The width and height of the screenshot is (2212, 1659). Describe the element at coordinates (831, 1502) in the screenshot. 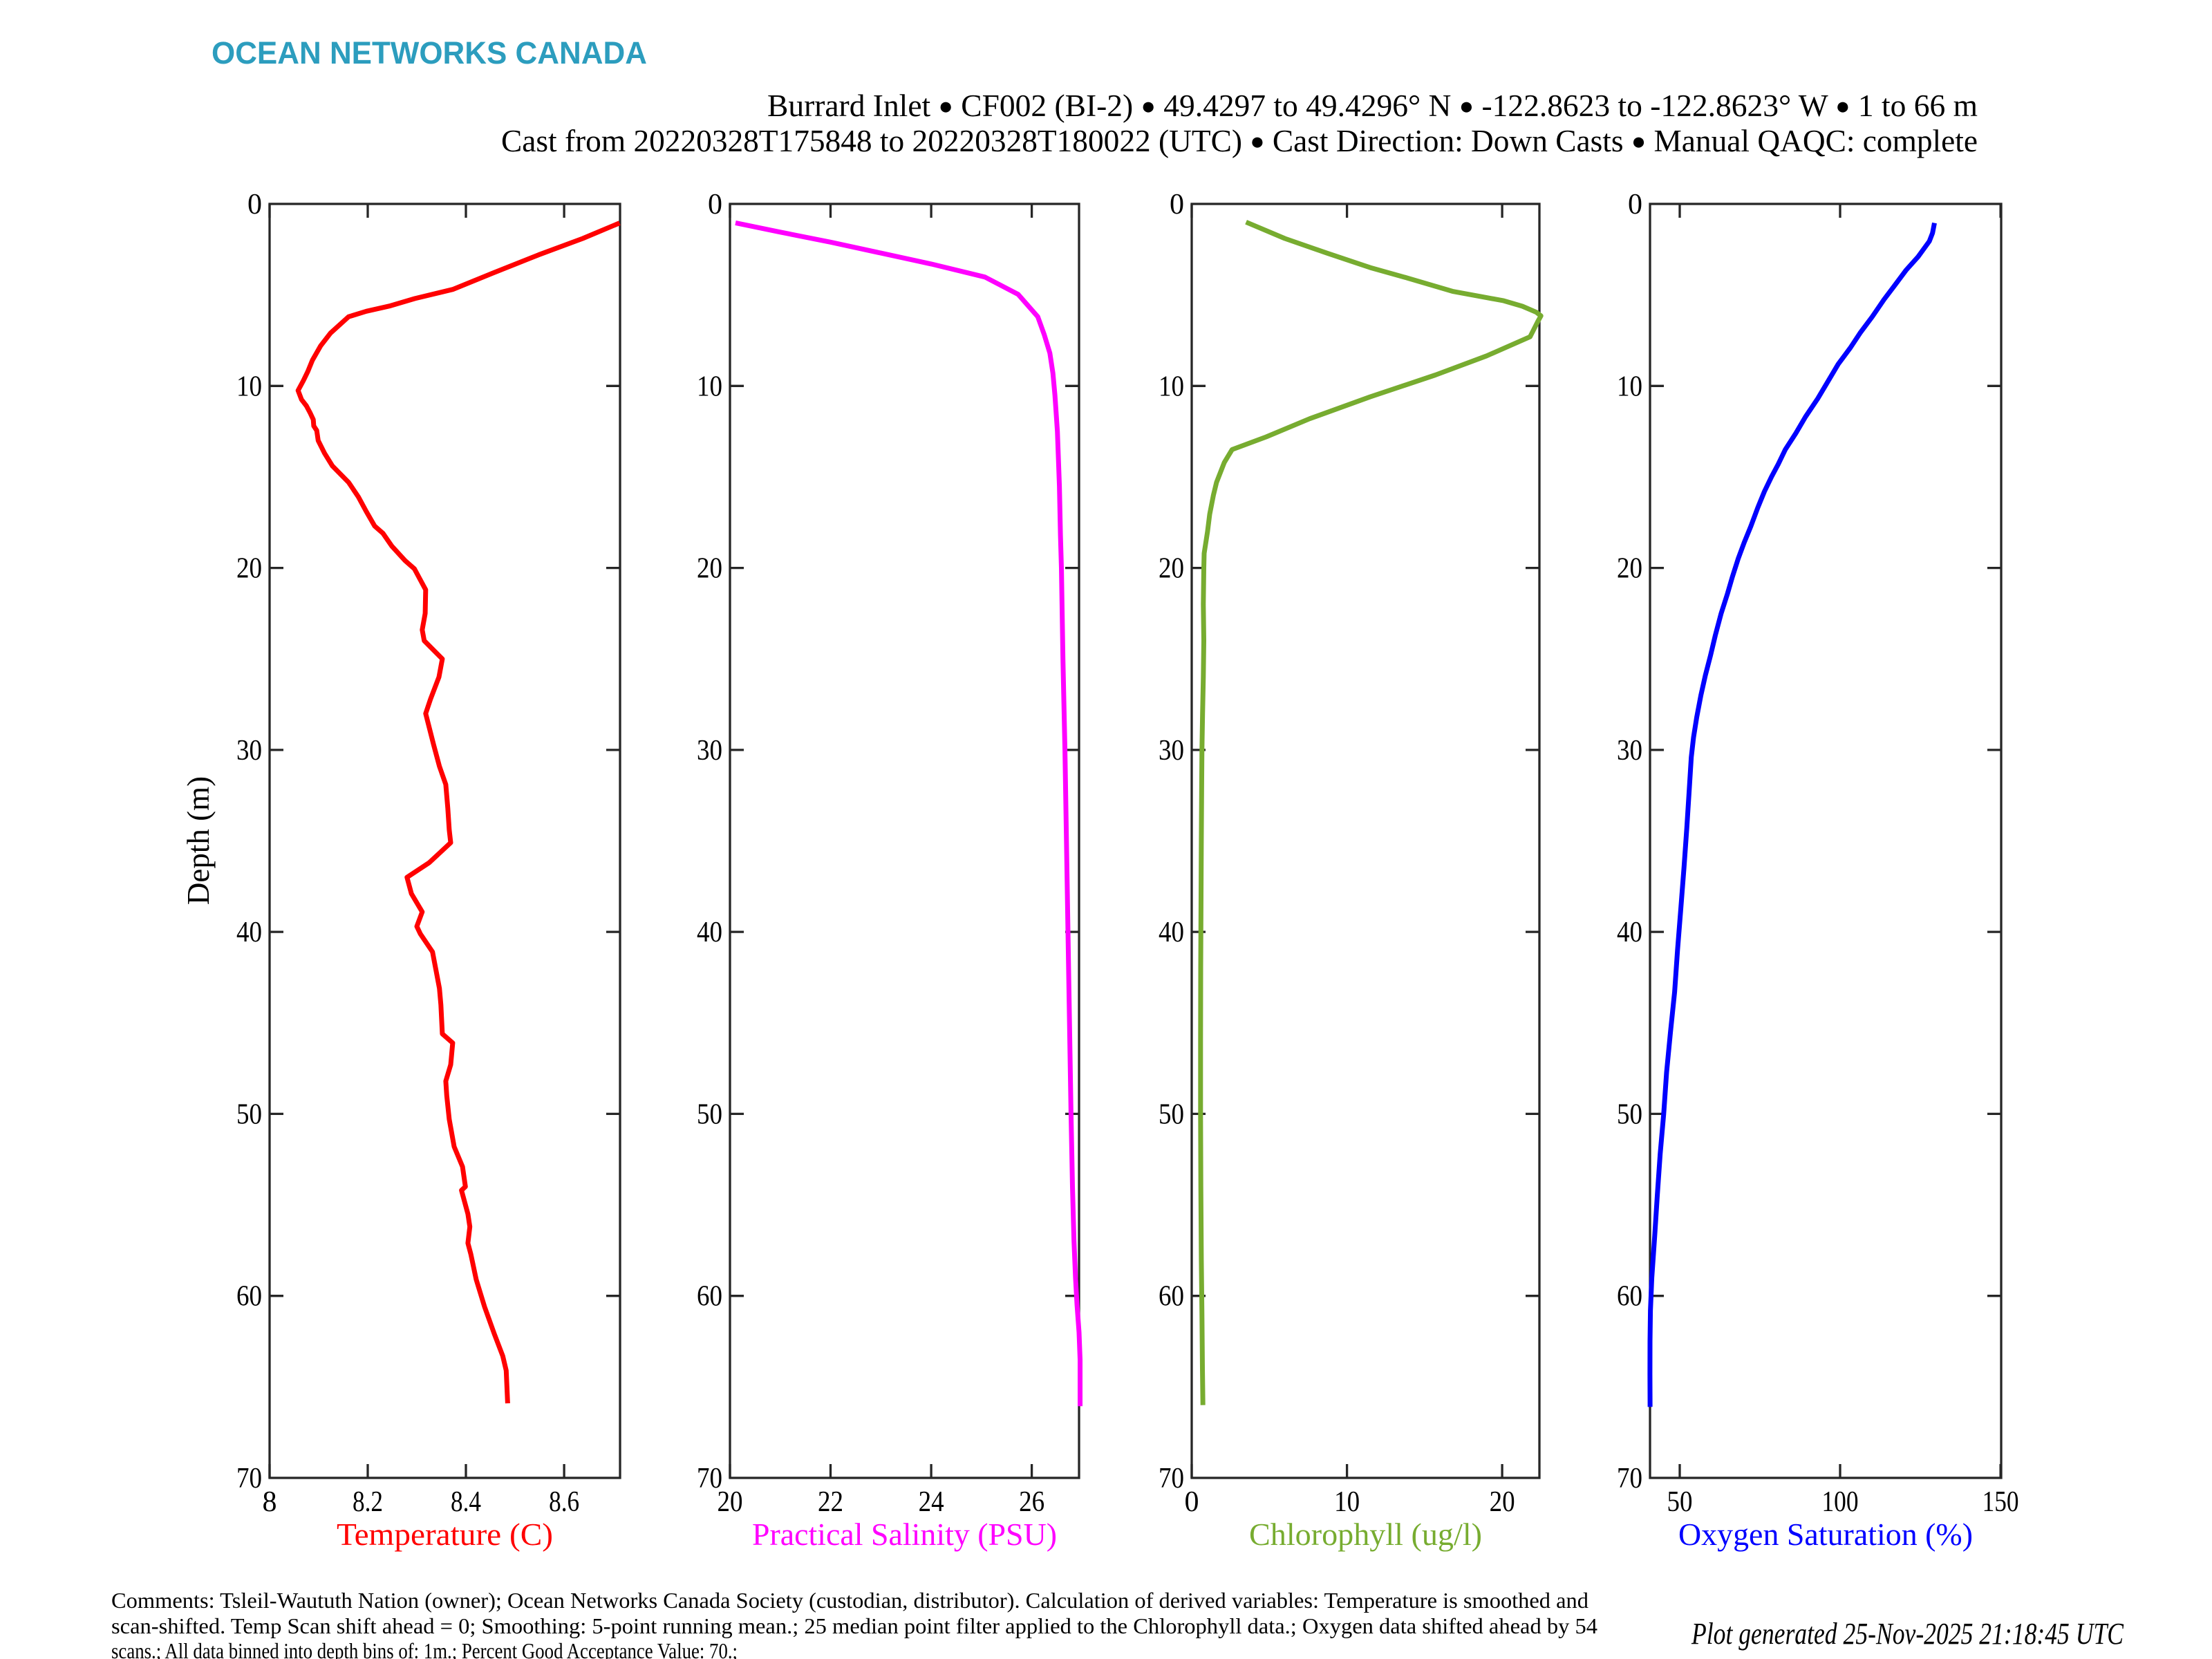

I see `svg-text: 22` at that location.